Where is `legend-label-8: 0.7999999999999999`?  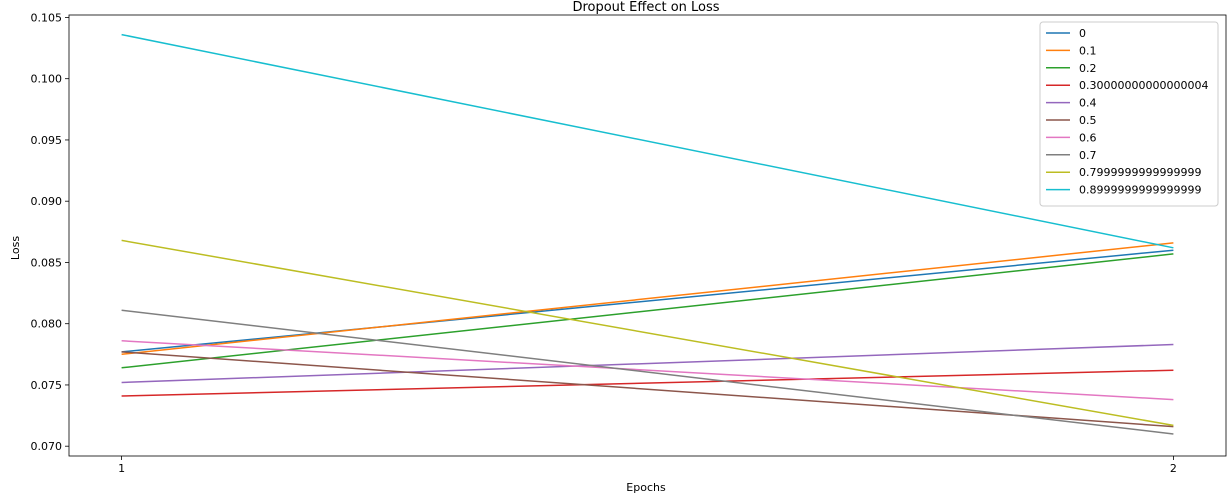 legend-label-8: 0.7999999999999999 is located at coordinates (1140, 172).